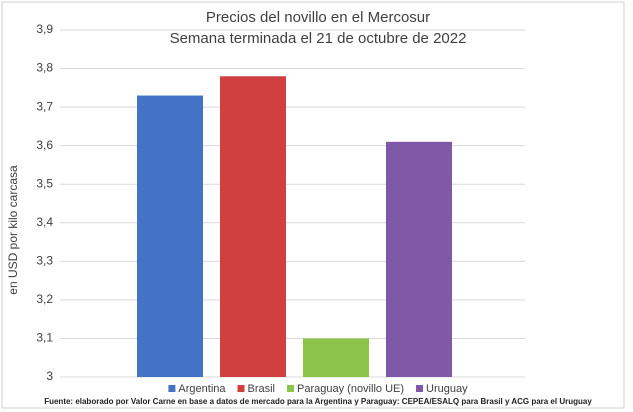  What do you see at coordinates (262, 389) in the screenshot?
I see `legend-label: Brasil` at bounding box center [262, 389].